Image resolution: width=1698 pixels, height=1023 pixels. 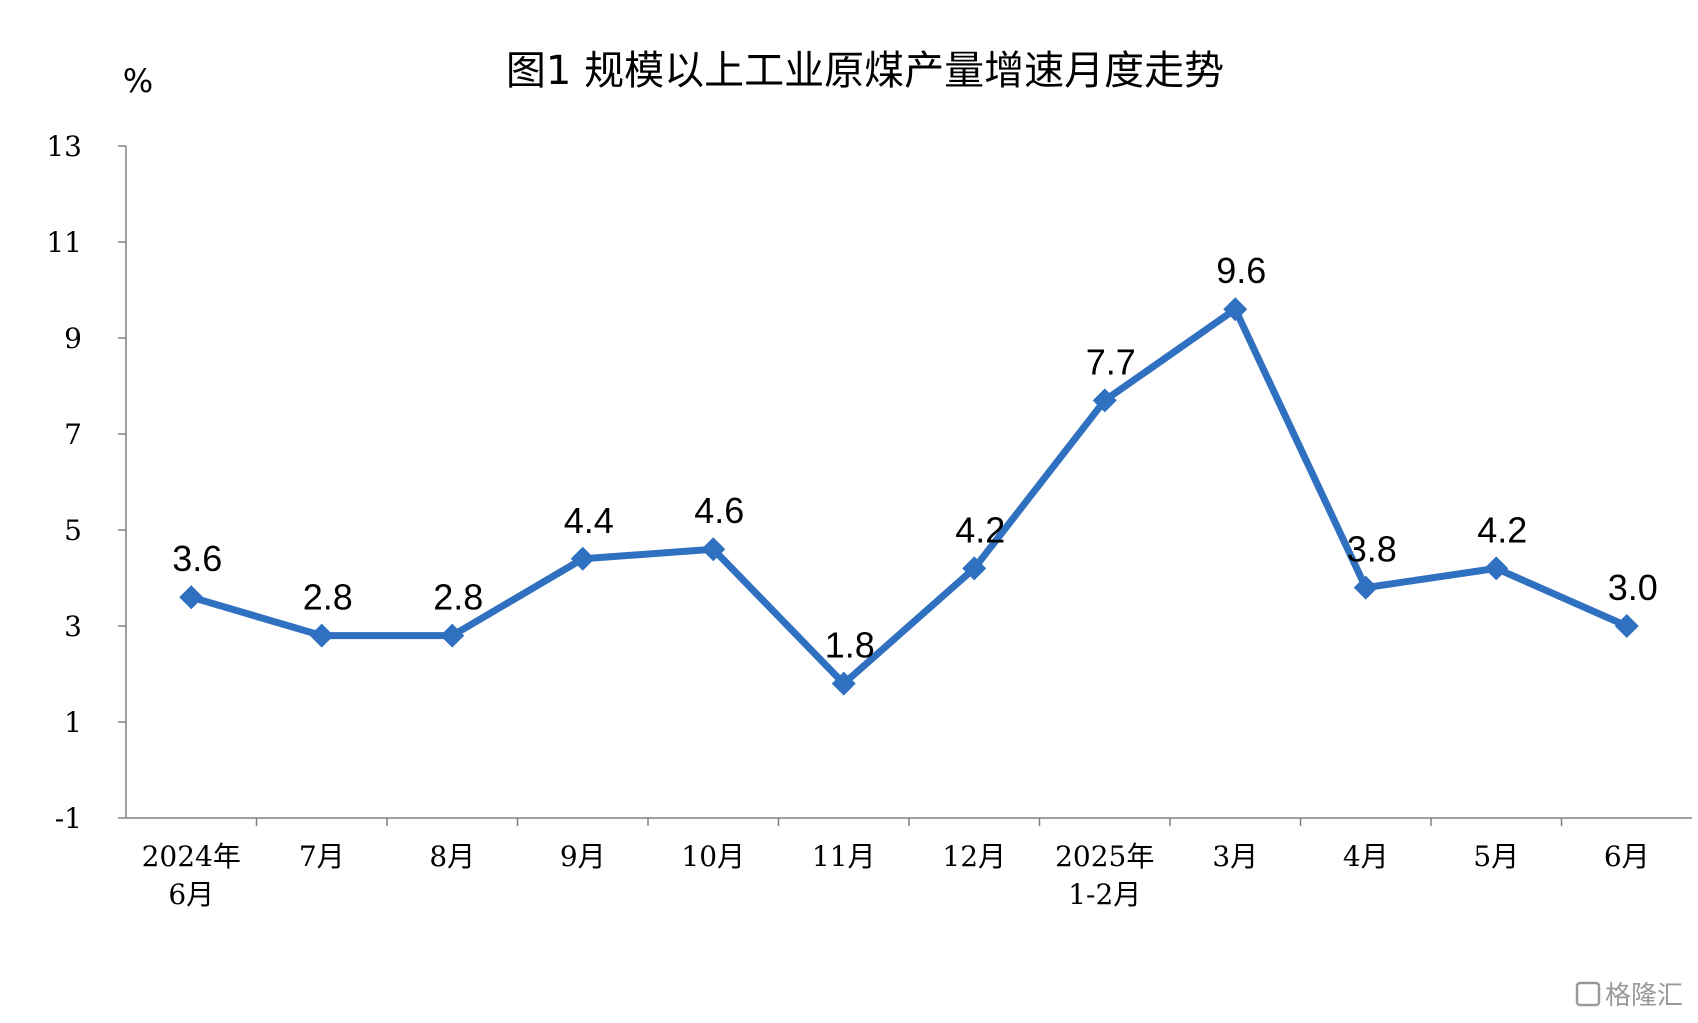 I want to click on x-tick-label-line: 4月, so click(x=1366, y=856).